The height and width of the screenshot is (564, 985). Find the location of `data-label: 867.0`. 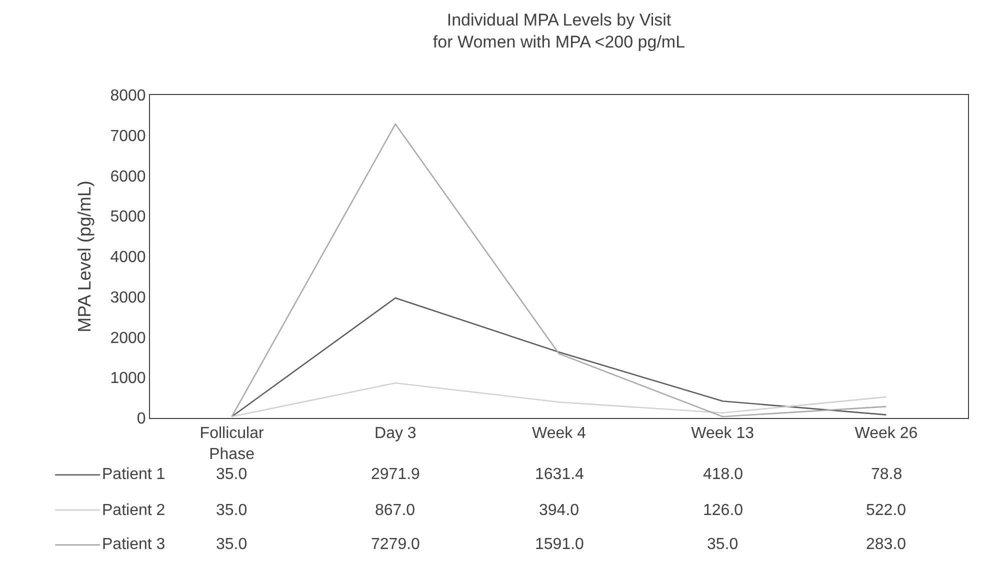

data-label: 867.0 is located at coordinates (395, 510).